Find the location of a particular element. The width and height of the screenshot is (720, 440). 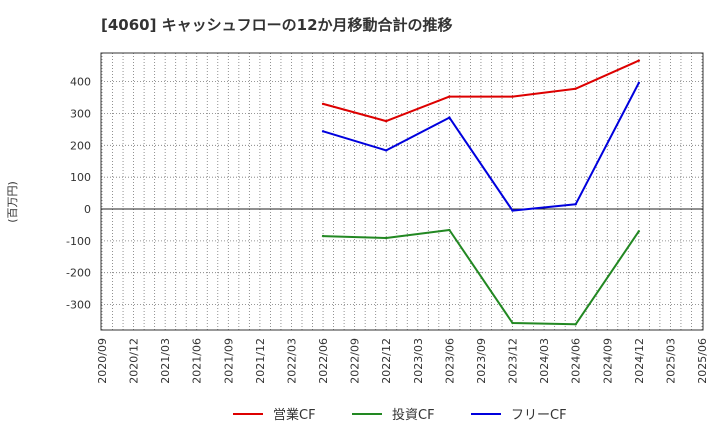

x-tick-label: 2022/06 is located at coordinates (323, 361).